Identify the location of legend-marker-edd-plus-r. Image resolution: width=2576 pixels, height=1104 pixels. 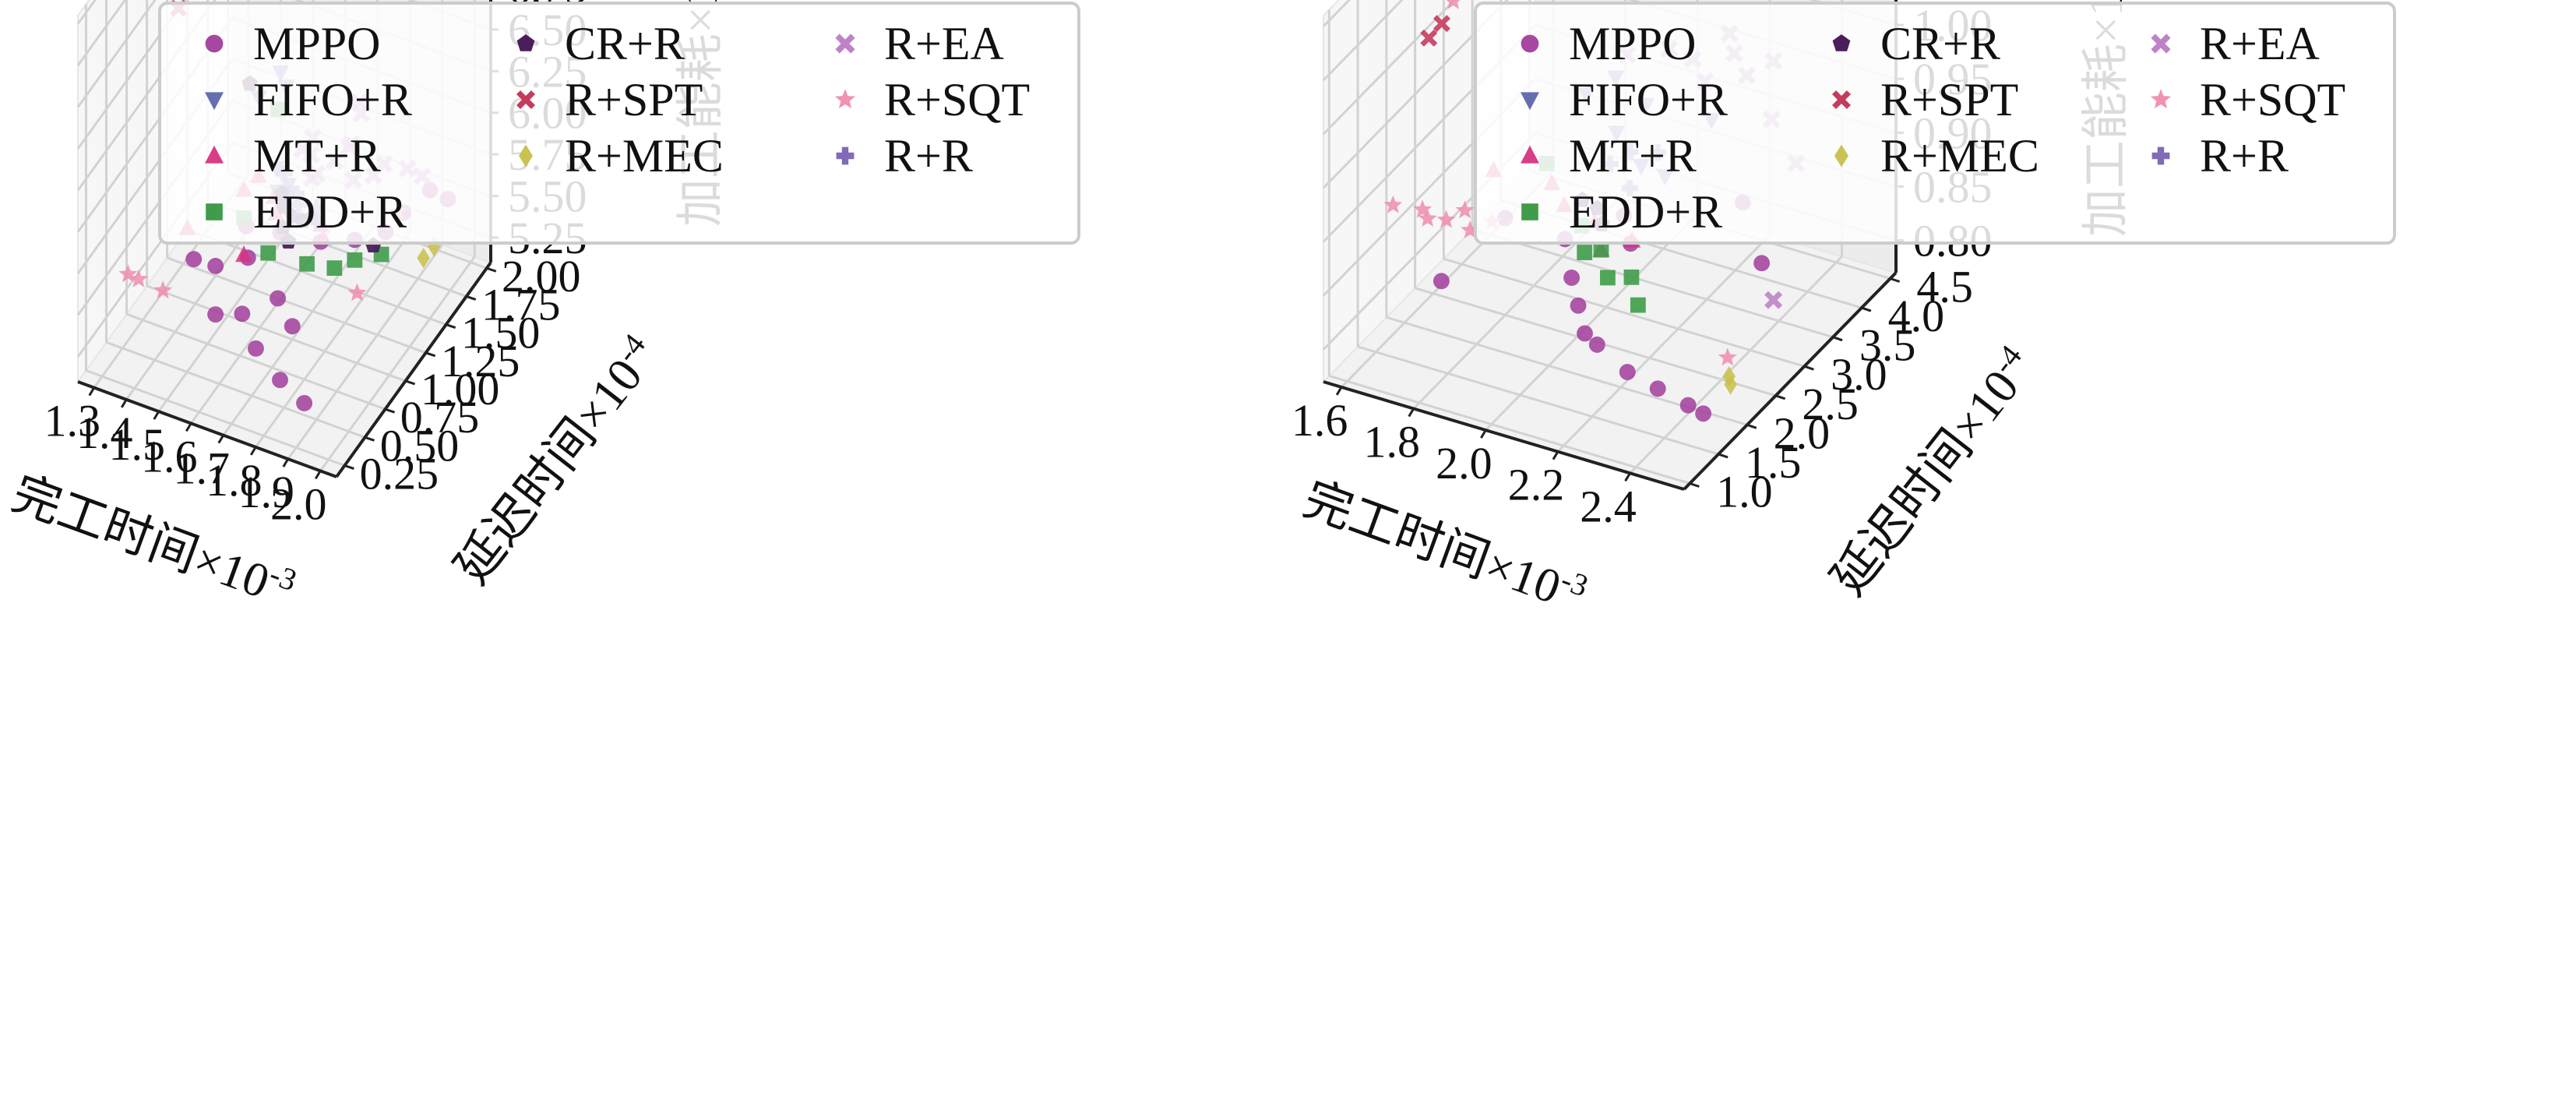
(1529, 212).